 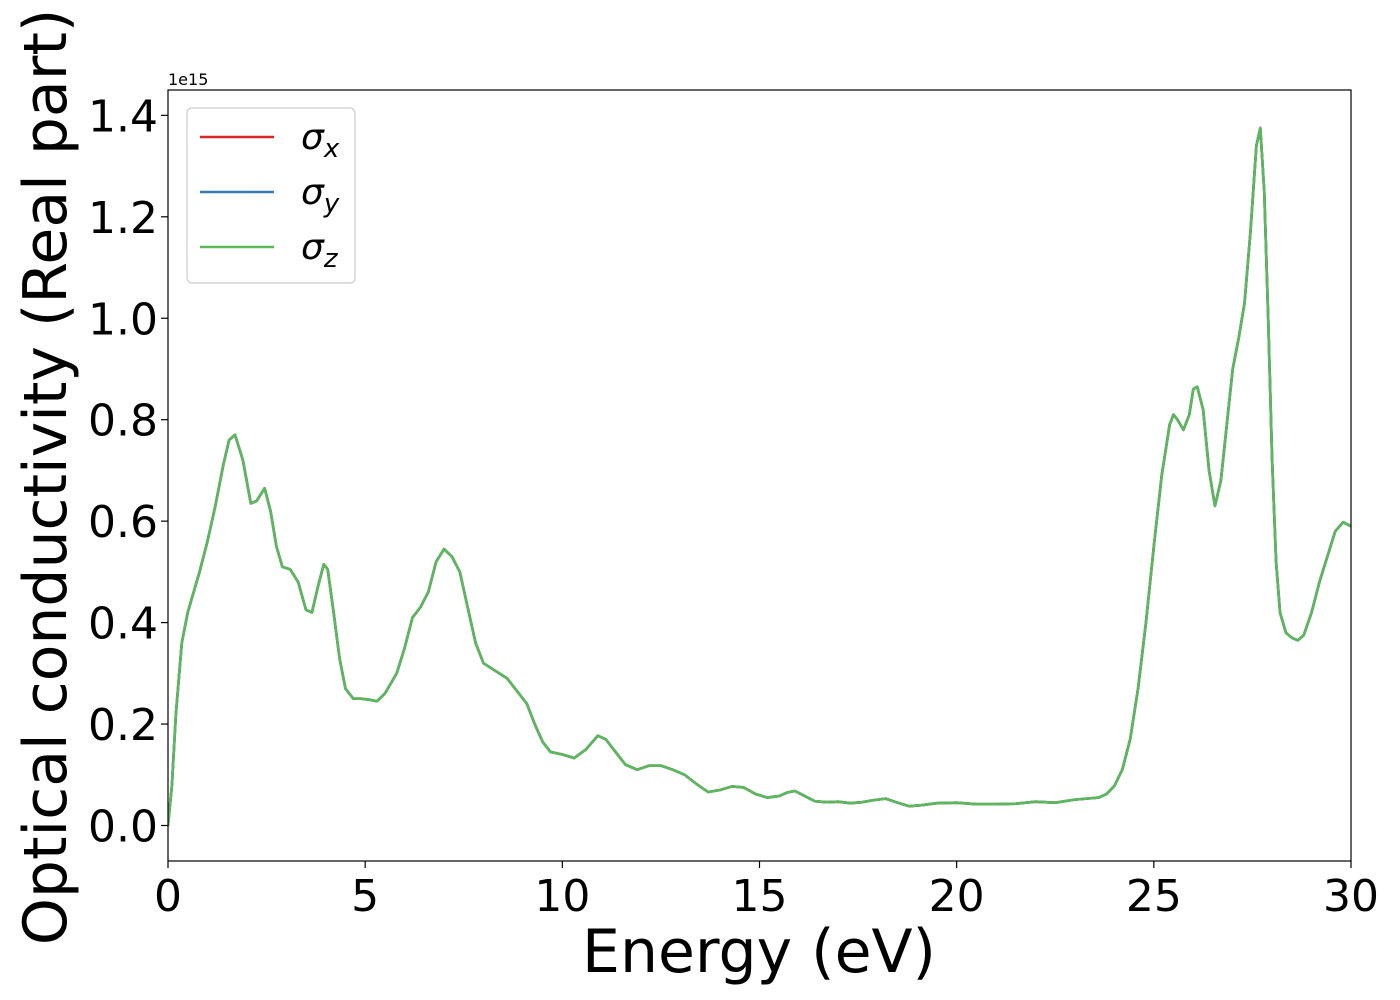 I want to click on y-axis-label: Optical conductivity (Real part), so click(x=46, y=477).